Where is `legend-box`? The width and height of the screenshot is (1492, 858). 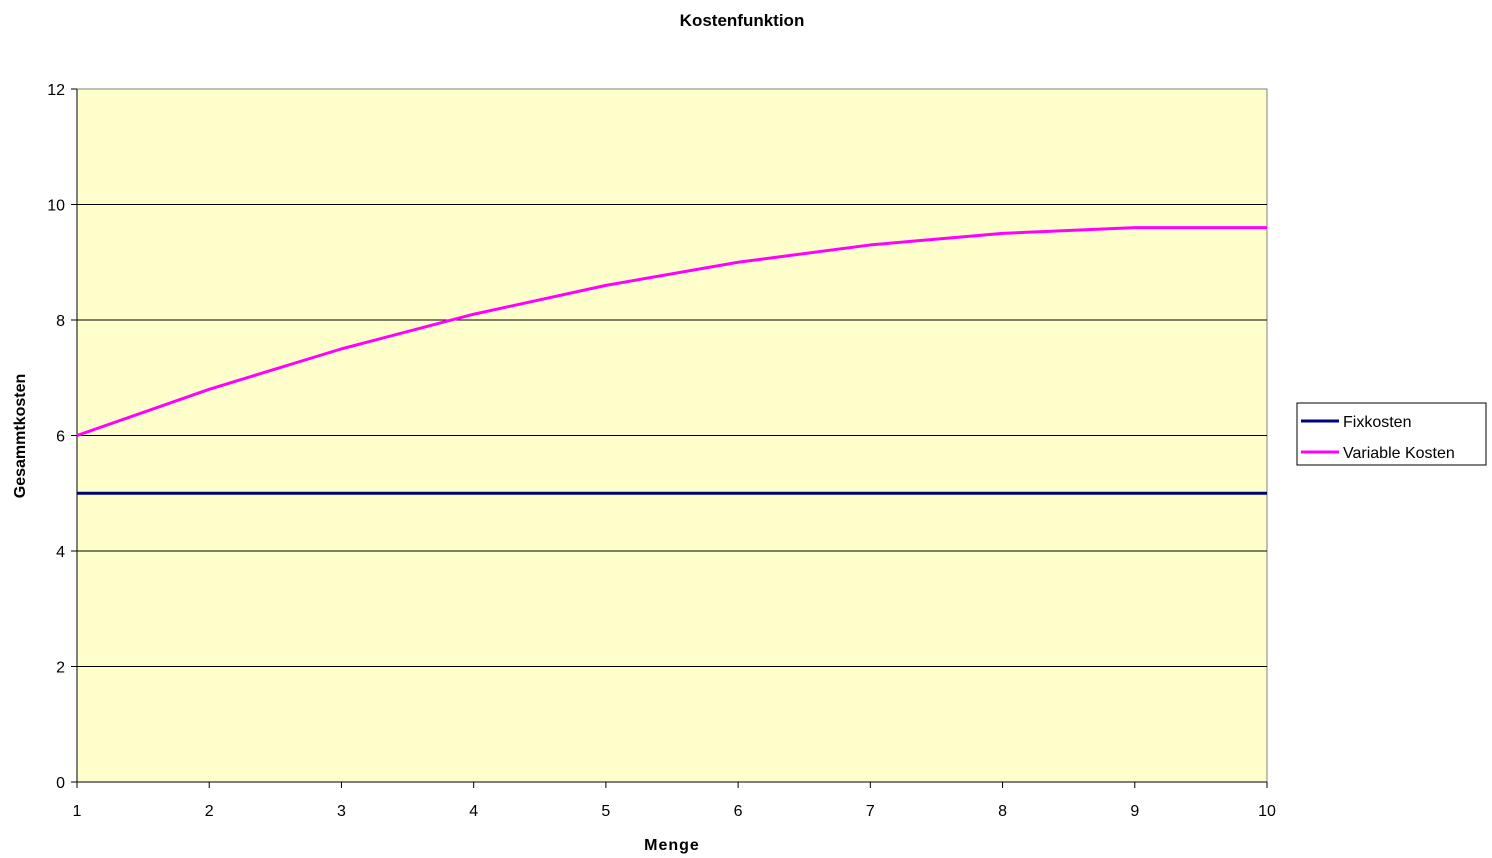
legend-box is located at coordinates (1391, 434).